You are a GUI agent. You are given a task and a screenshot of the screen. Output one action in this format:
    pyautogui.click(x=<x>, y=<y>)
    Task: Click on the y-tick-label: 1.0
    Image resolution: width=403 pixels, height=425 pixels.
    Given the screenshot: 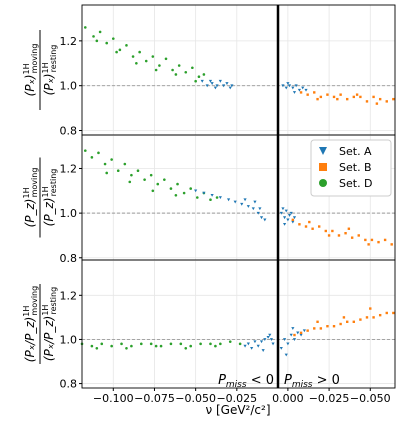 What is the action you would take?
    pyautogui.click(x=69, y=213)
    